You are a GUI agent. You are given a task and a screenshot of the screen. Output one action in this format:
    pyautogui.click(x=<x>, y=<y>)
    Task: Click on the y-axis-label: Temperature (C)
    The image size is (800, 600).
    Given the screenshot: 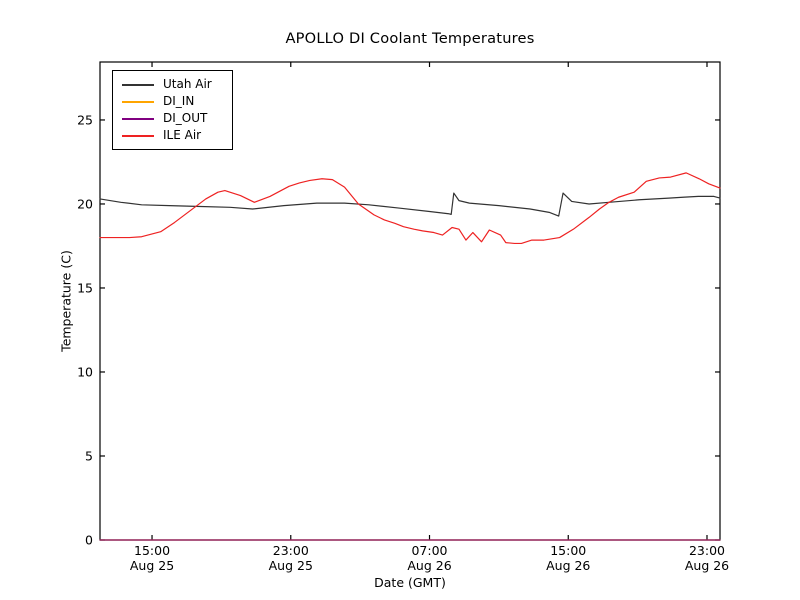 What is the action you would take?
    pyautogui.click(x=66, y=301)
    